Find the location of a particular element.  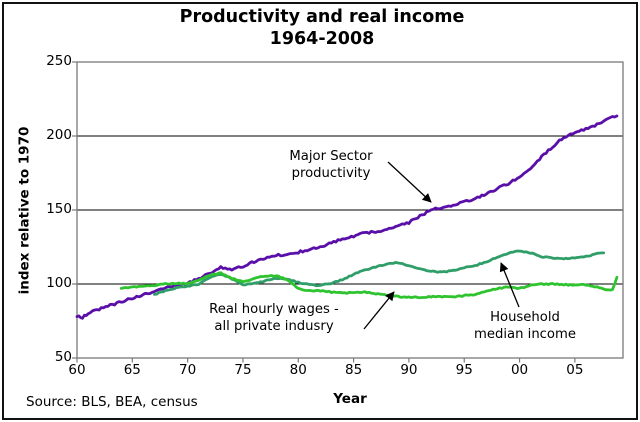

annotation-real-hourly-wages-all-private-indusry: Real hourly wages - all private indusry is located at coordinates (274, 318).